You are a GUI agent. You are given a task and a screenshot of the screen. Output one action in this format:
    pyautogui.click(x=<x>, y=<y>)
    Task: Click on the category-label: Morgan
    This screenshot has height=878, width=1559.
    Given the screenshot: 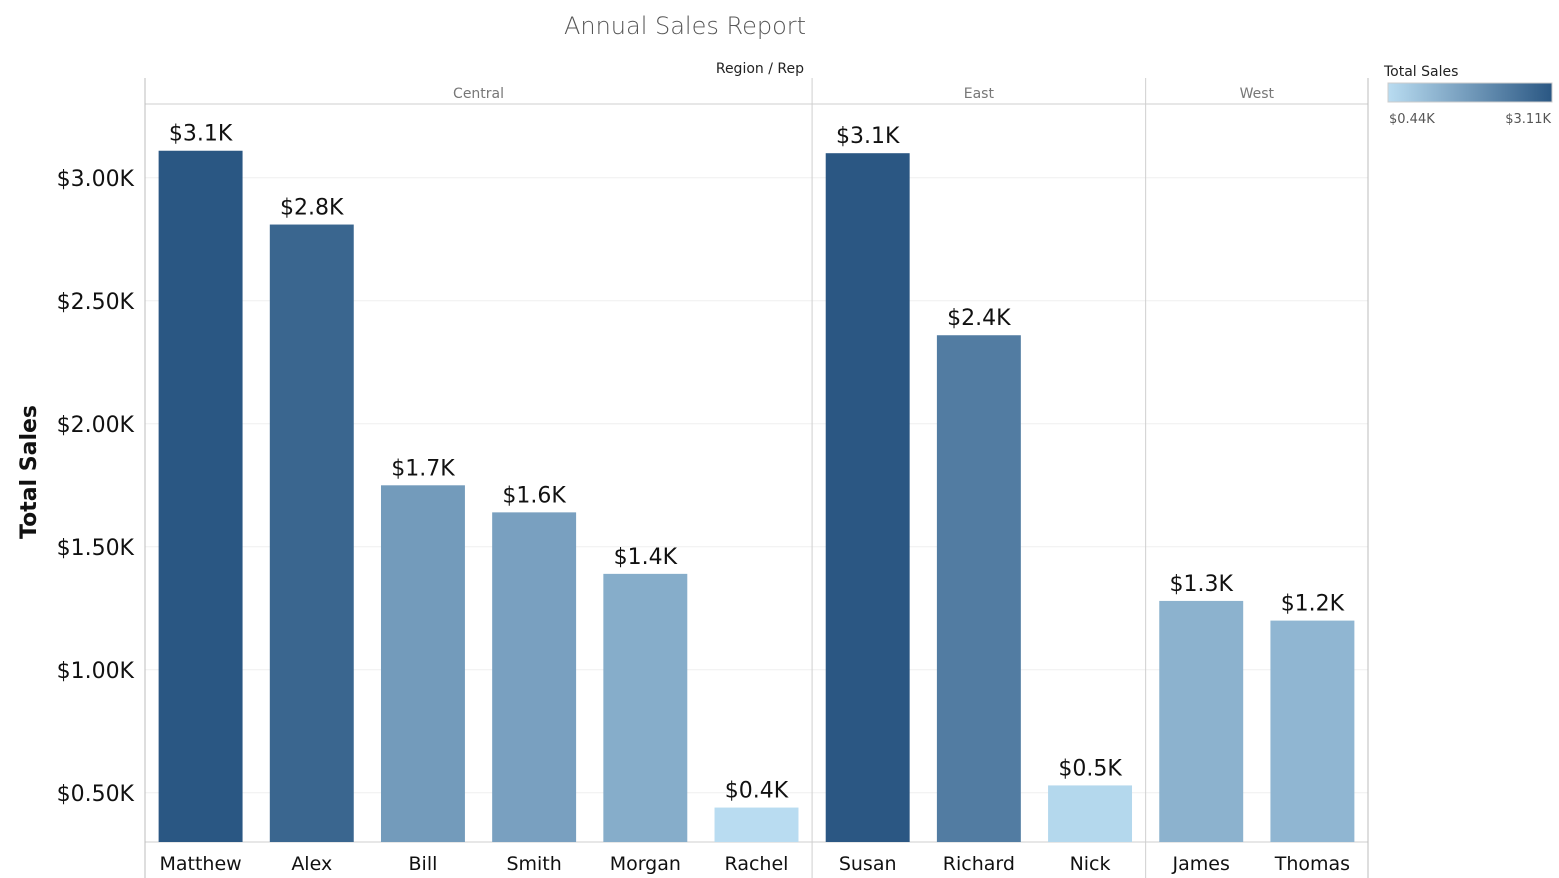 What is the action you would take?
    pyautogui.click(x=645, y=864)
    